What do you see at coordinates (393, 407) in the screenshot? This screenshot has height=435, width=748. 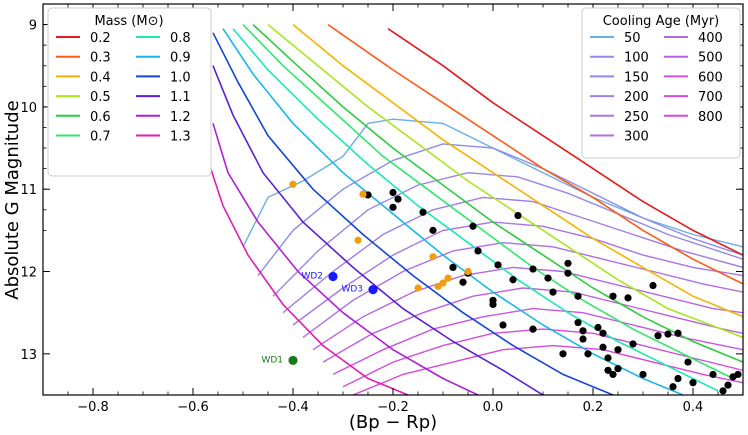 I see `x-tick-label-3: −0.2` at bounding box center [393, 407].